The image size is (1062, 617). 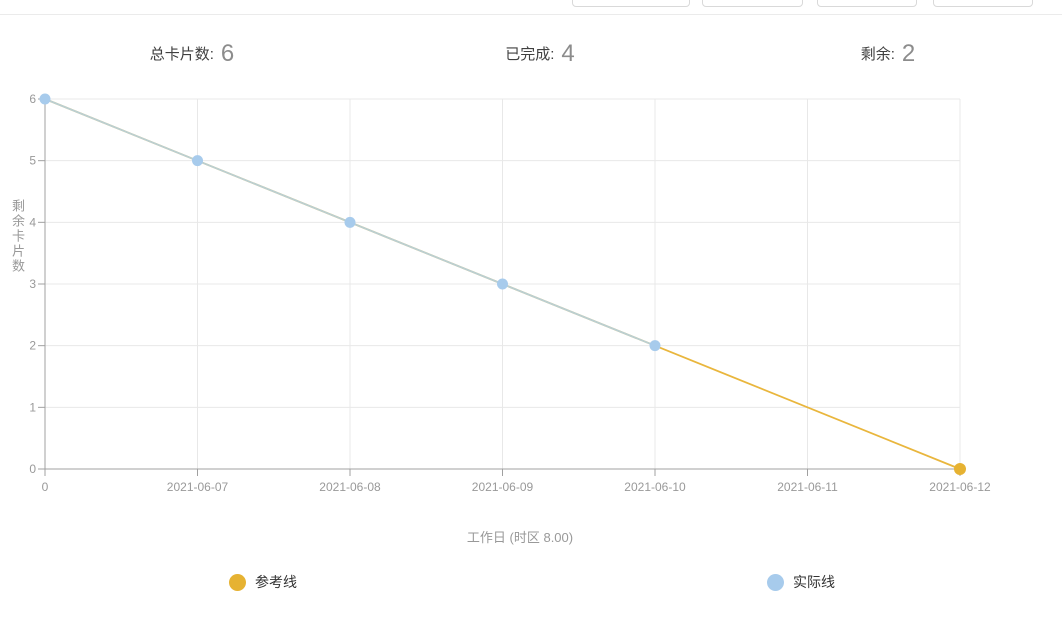 I want to click on x-axis-title: 工作日 (时区 8.00), so click(x=520, y=537).